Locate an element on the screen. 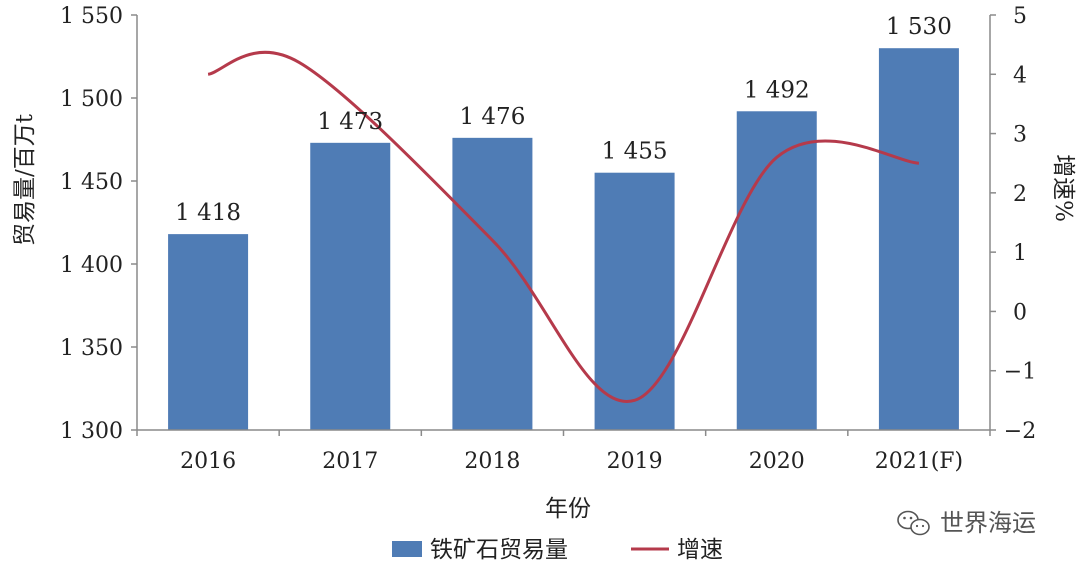  bar-value-label: 1 473 is located at coordinates (350, 122).